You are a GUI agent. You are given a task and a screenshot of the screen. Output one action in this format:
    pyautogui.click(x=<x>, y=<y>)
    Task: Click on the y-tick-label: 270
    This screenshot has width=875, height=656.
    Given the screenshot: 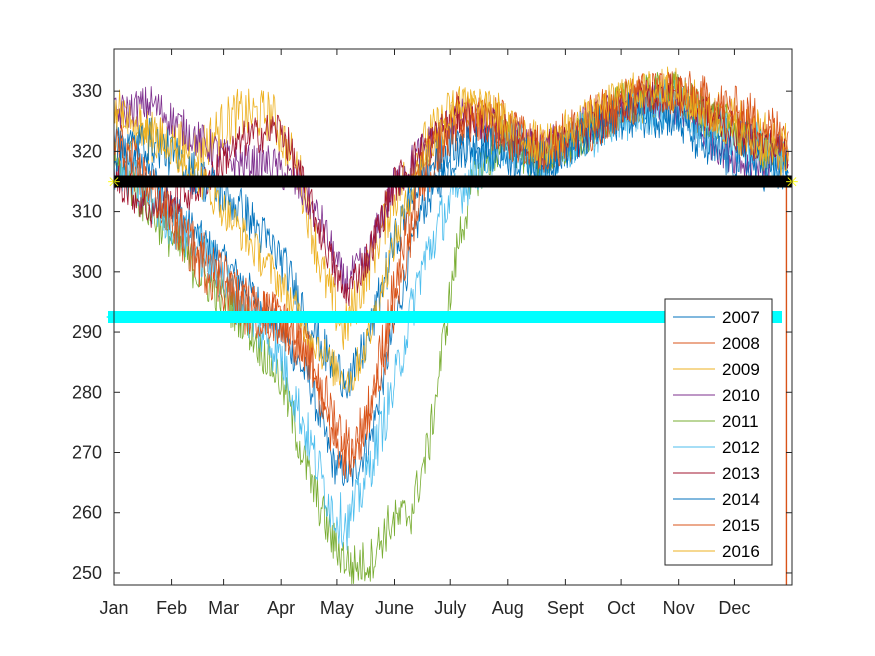 What is the action you would take?
    pyautogui.click(x=87, y=453)
    